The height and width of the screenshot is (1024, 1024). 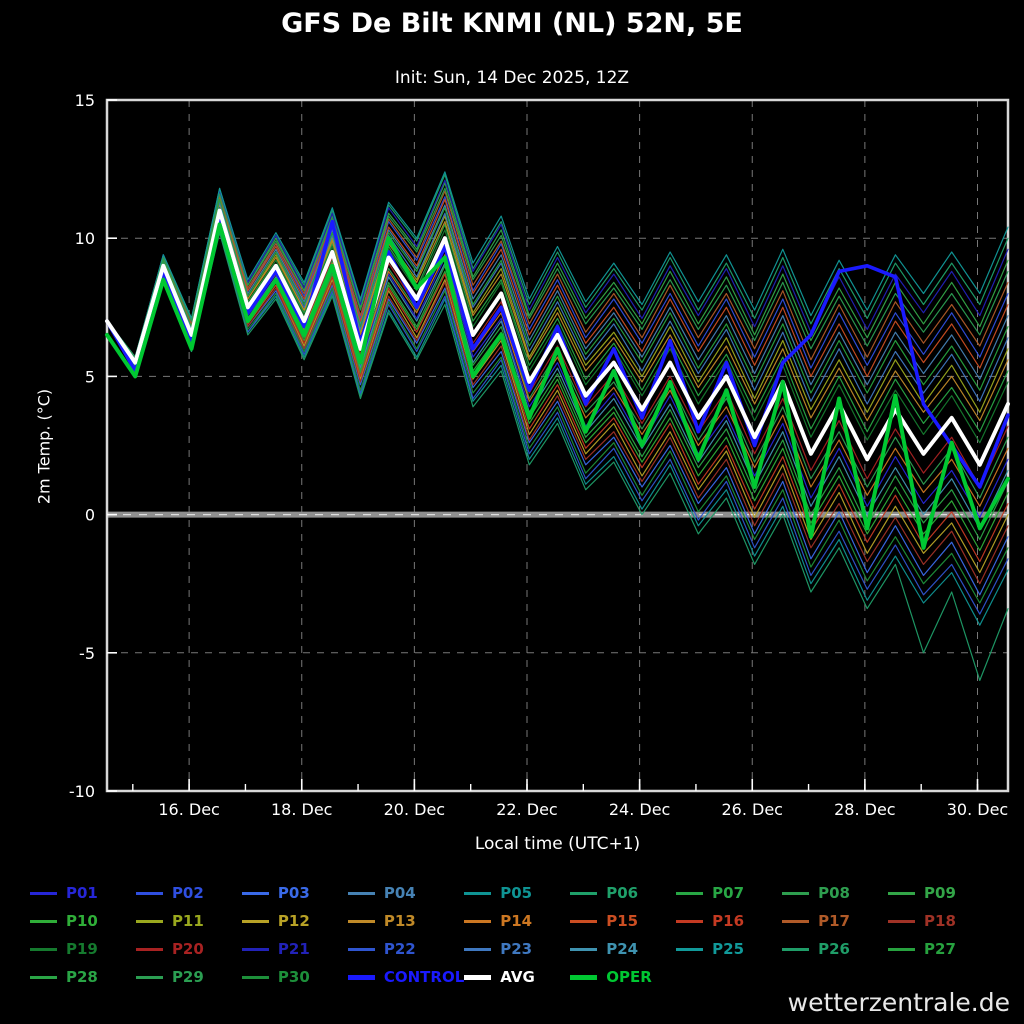 What do you see at coordinates (478, 949) in the screenshot?
I see `legend-swatch-p23` at bounding box center [478, 949].